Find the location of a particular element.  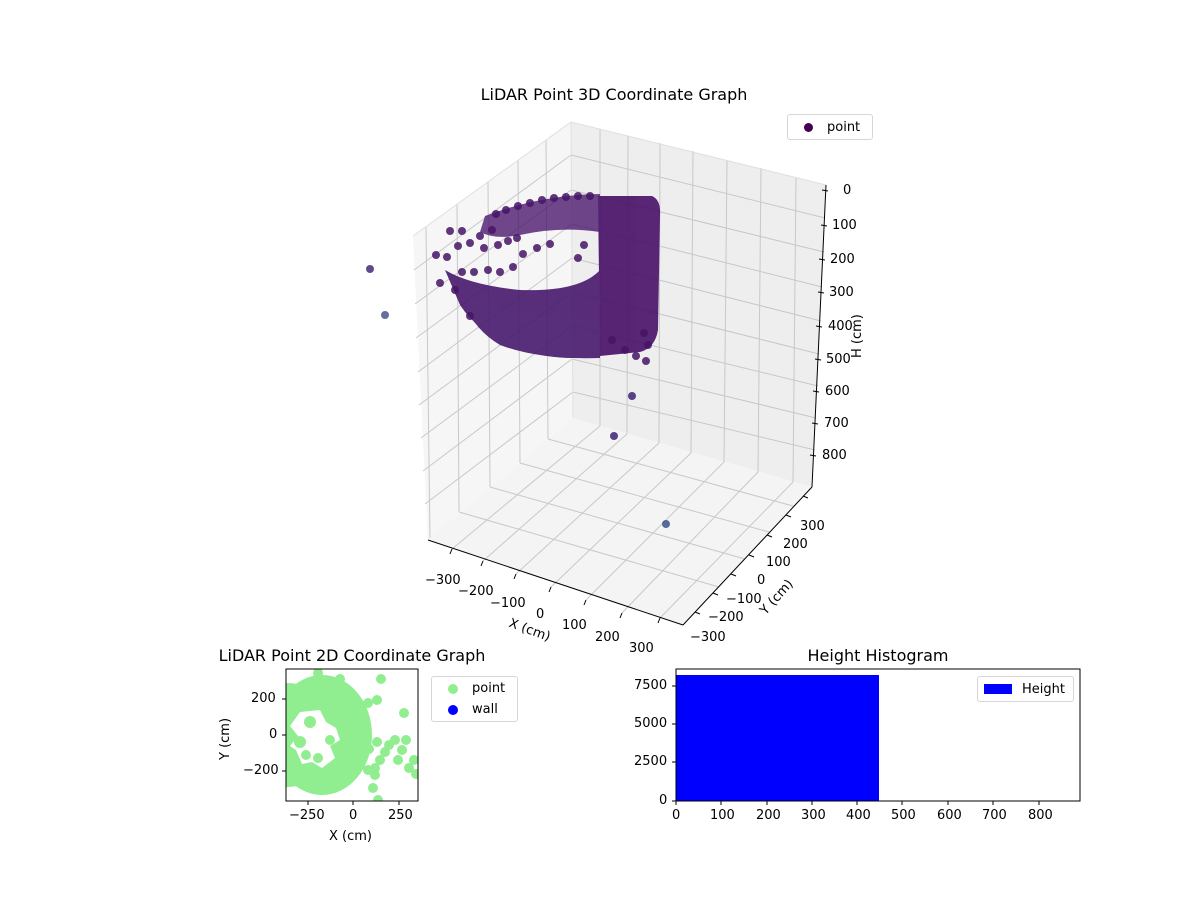

x-tick: 100 is located at coordinates (574, 625).